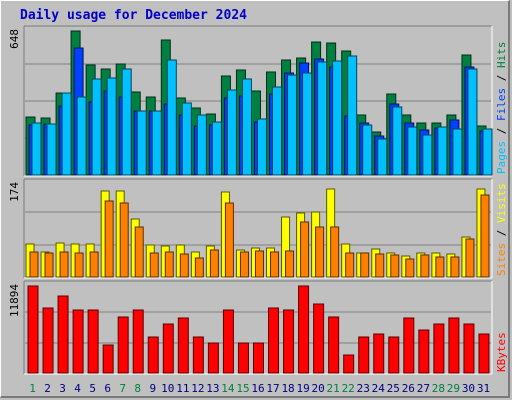 The width and height of the screenshot is (512, 400). I want to click on day-label: 29, so click(453, 388).